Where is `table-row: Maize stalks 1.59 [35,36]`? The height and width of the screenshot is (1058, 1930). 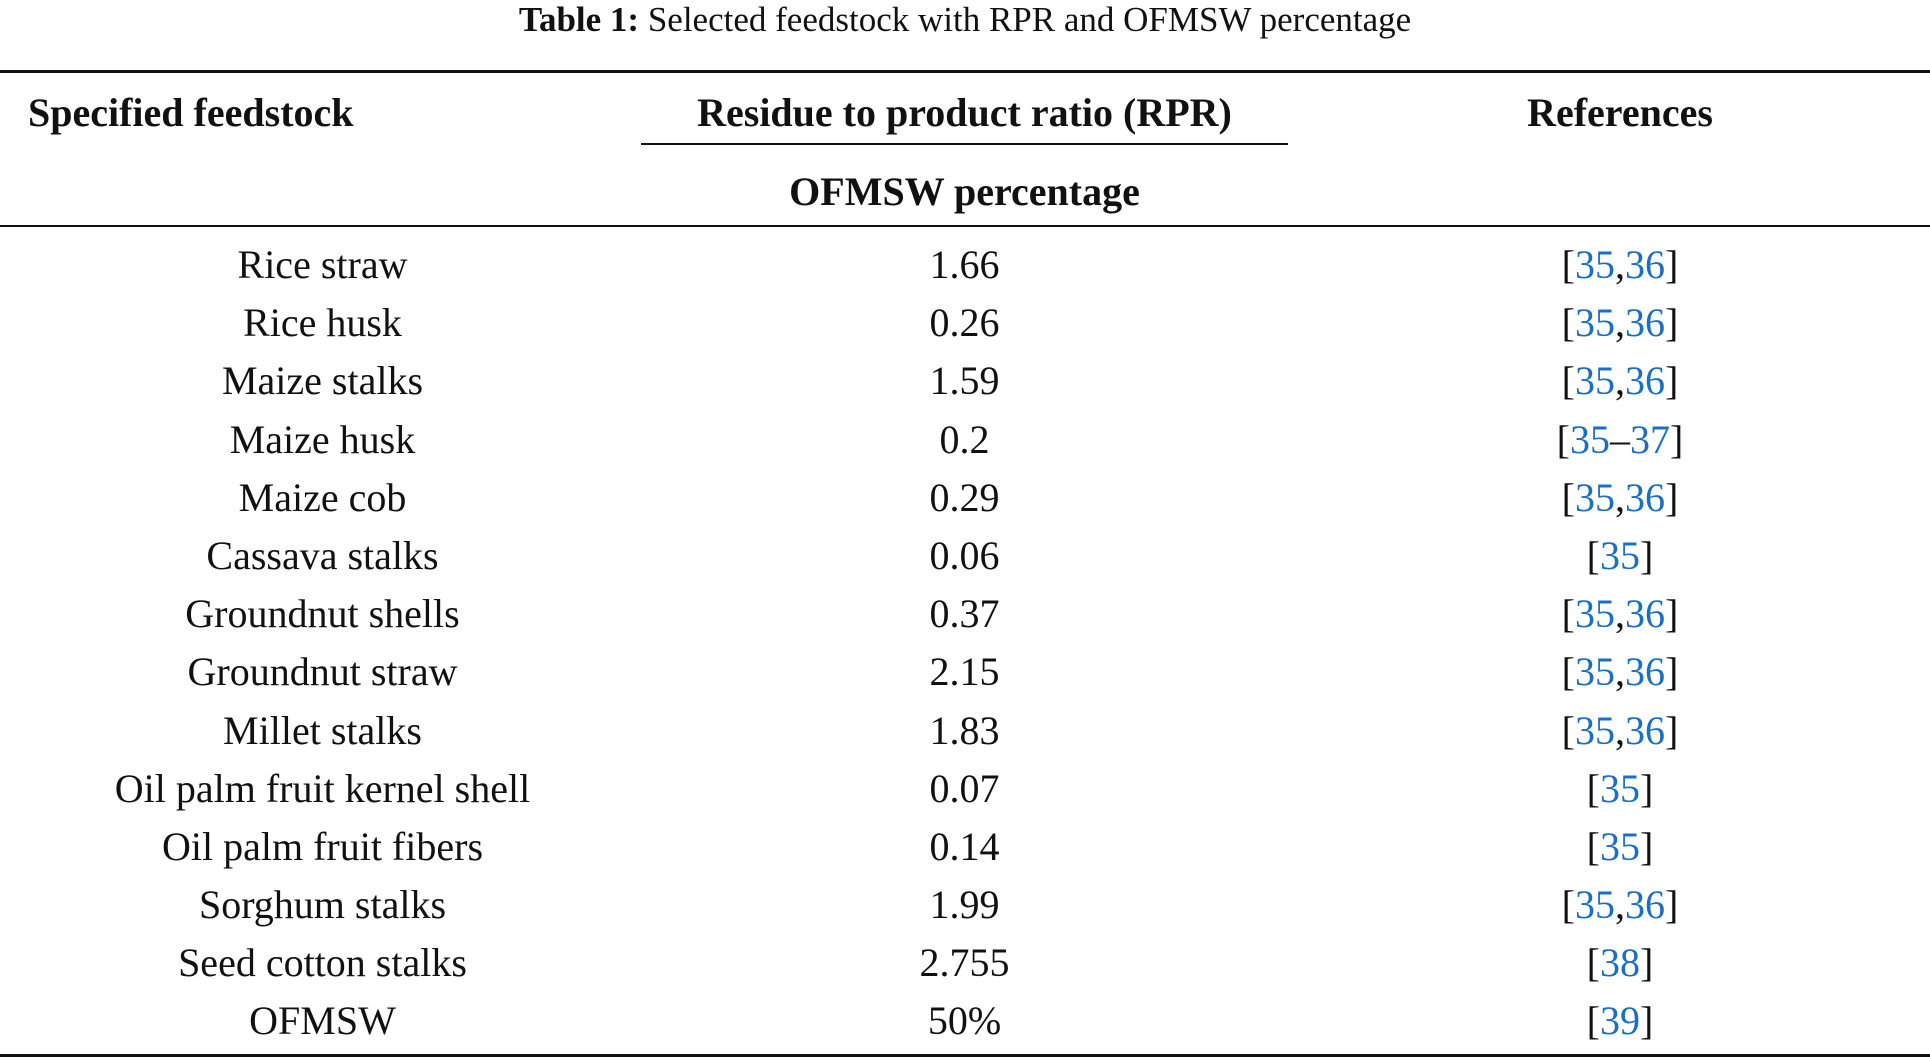
table-row: Maize stalks 1.59 [35,36] is located at coordinates (965, 381).